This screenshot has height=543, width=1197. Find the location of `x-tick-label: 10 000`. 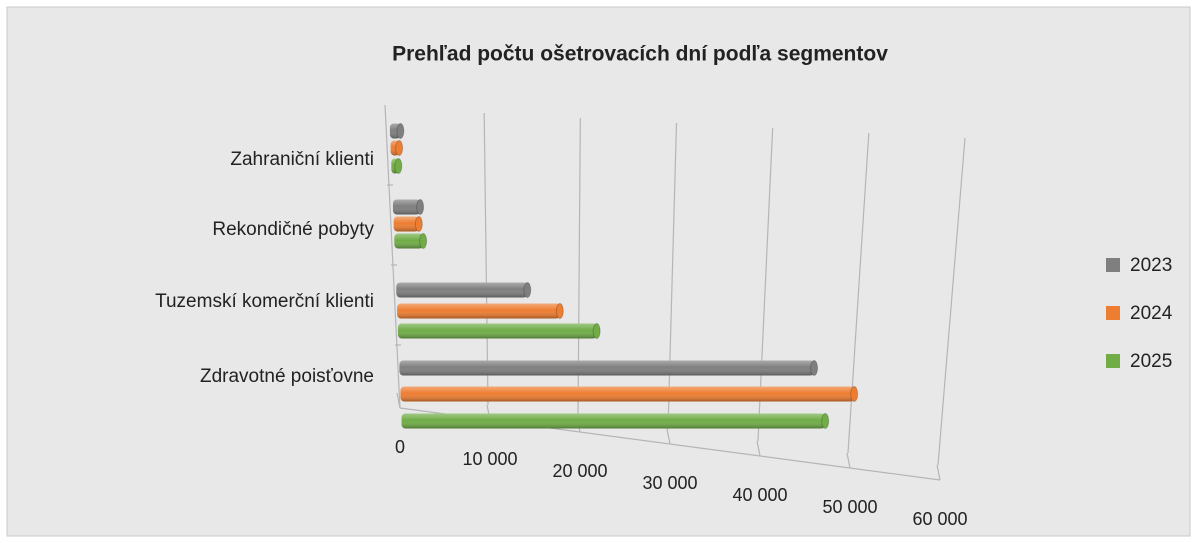

x-tick-label: 10 000 is located at coordinates (489, 459).